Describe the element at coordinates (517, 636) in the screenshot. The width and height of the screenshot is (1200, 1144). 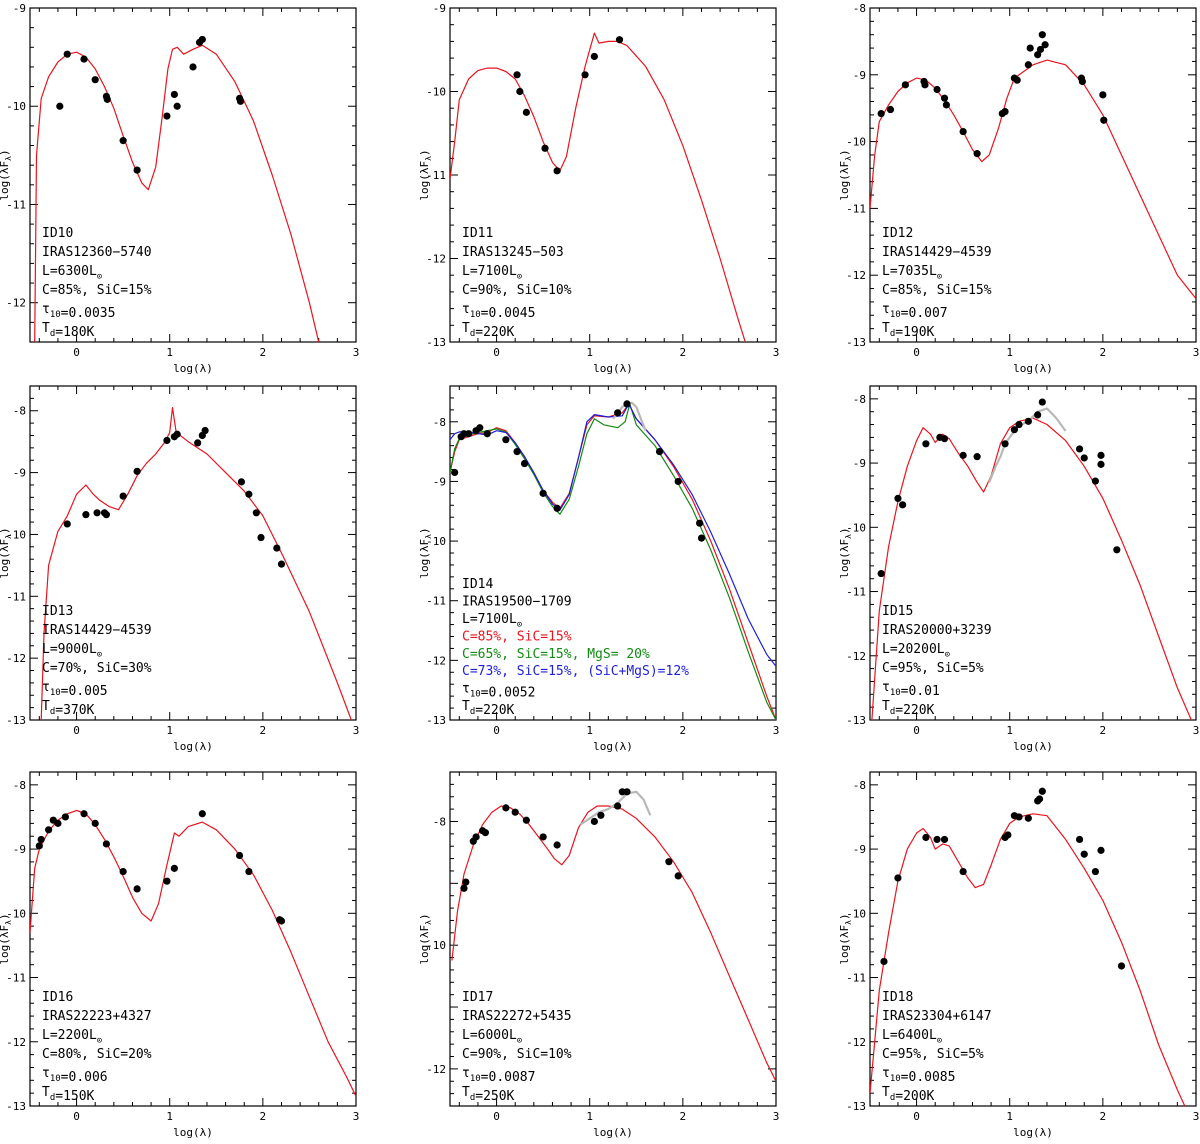
I see `legend-entry: C=85%, SiC=15%` at that location.